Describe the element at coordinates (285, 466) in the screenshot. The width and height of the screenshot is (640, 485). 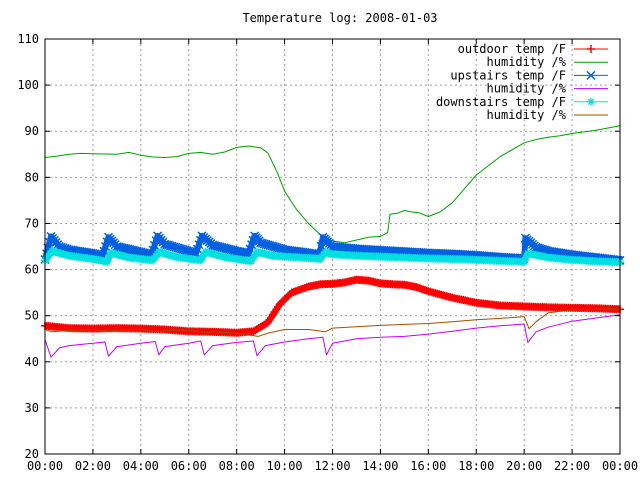
I see `x-tick-label: 10:00` at that location.